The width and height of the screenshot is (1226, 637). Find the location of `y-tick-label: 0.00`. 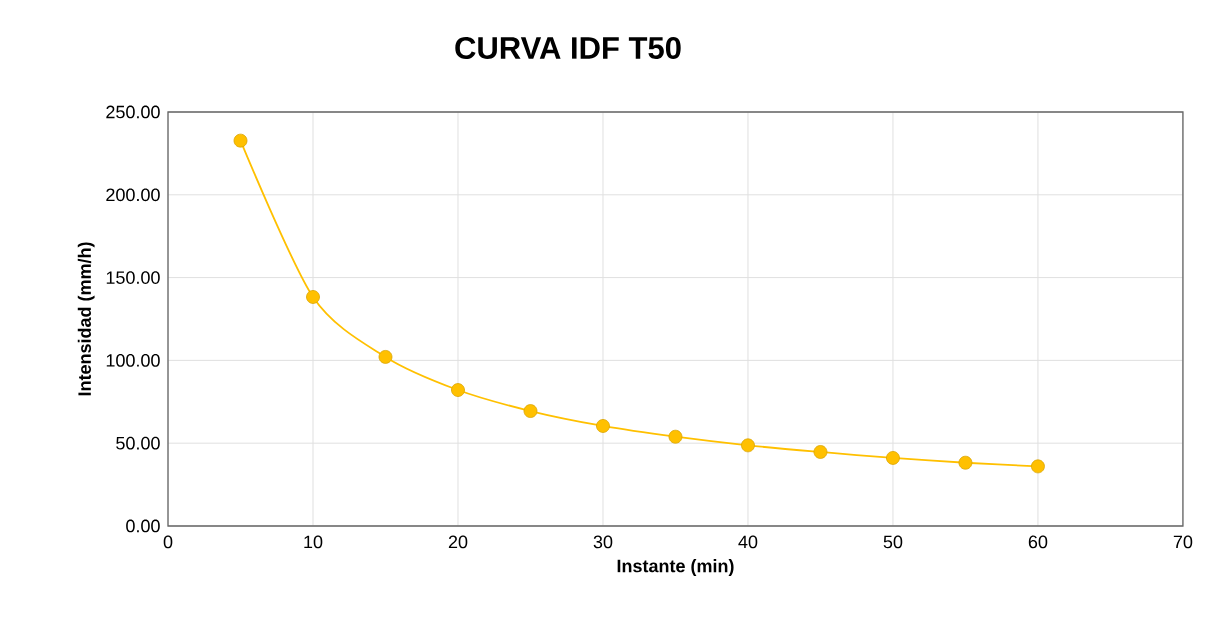

y-tick-label: 0.00 is located at coordinates (143, 526).